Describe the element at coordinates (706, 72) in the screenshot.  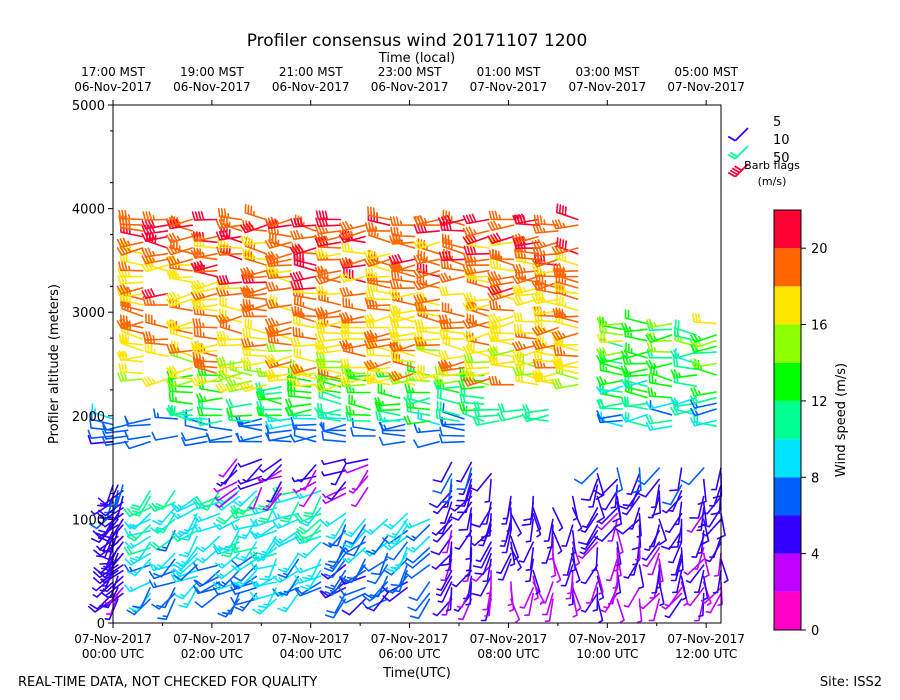
I see `top-tick-label-time: 05:00 MST` at that location.